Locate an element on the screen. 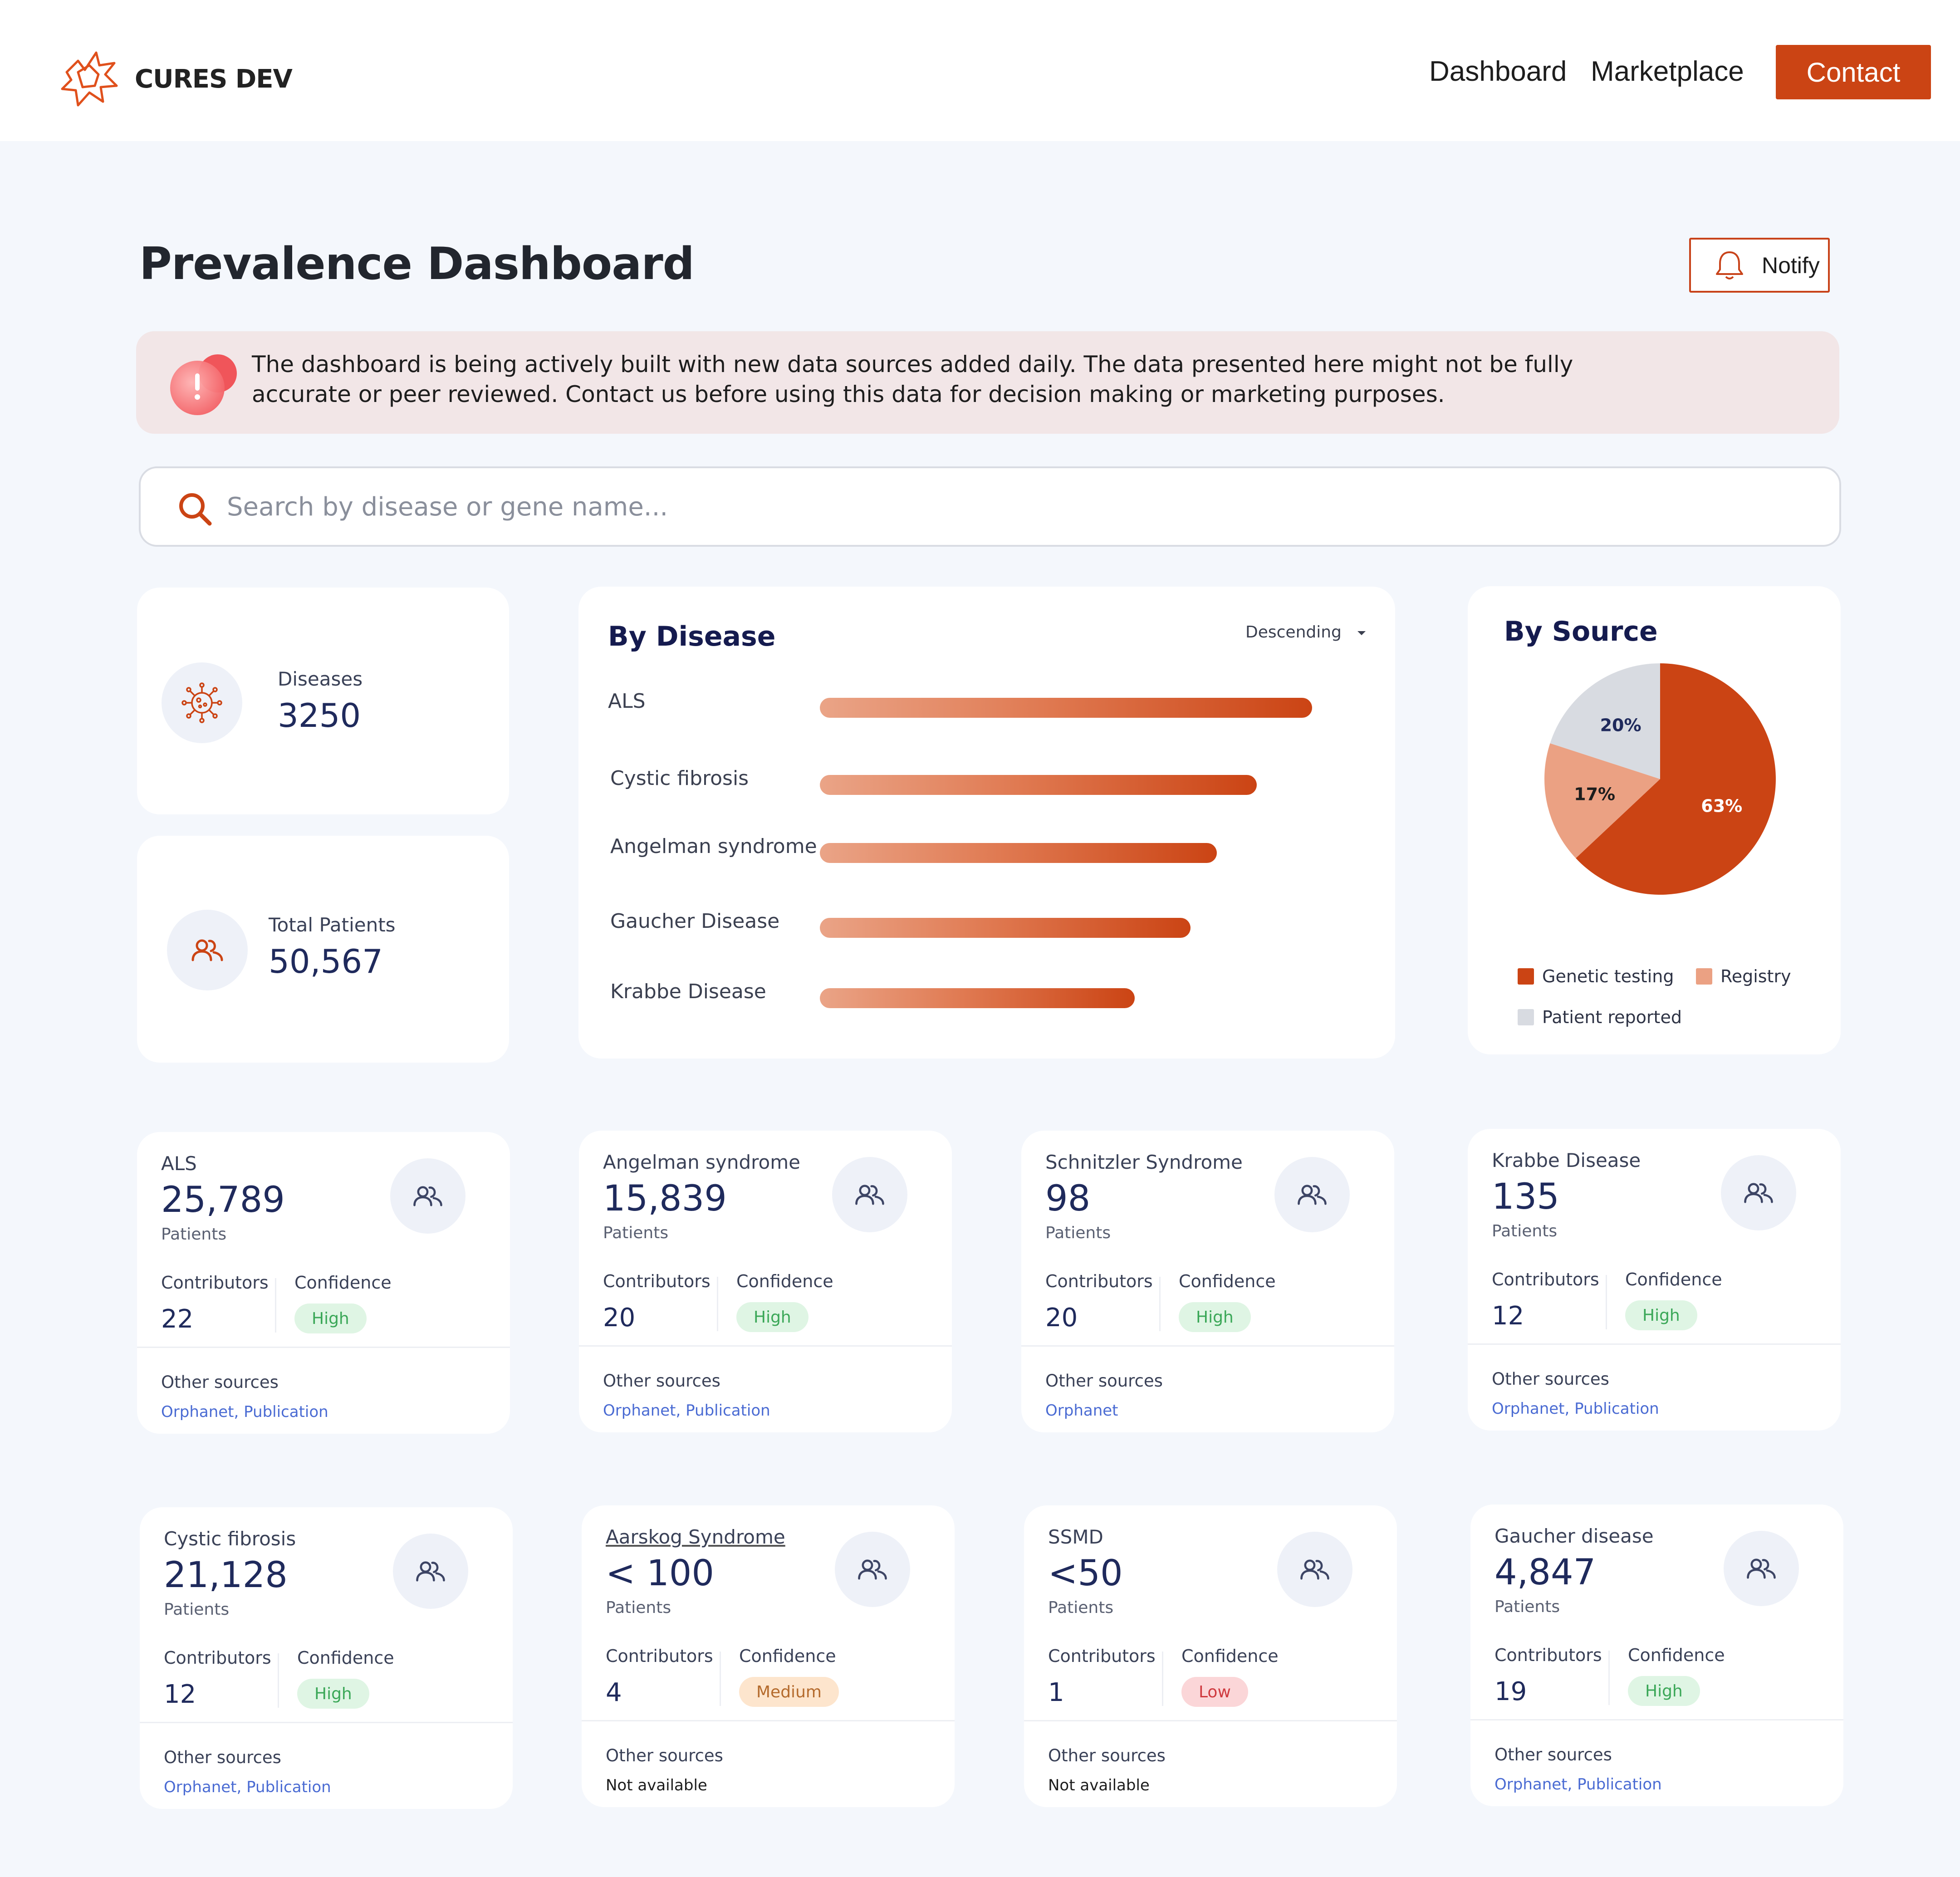 This screenshot has width=1960, height=1877. disease-patient-count: <50 is located at coordinates (1085, 1573).